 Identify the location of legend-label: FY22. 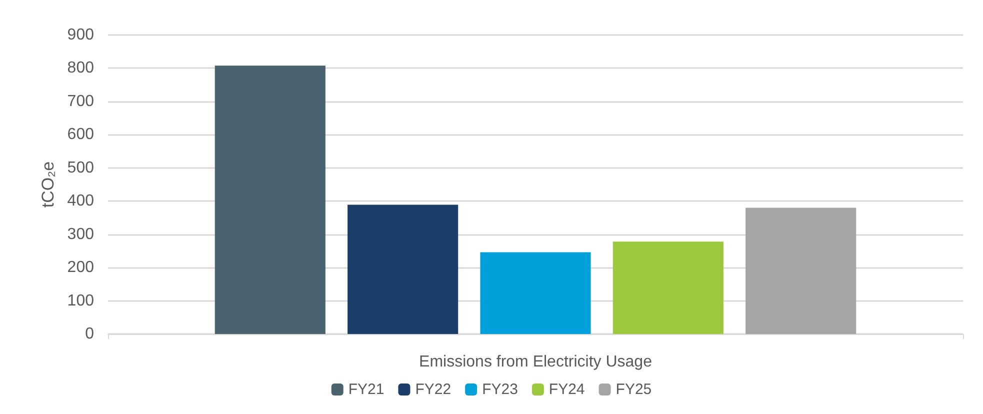
(433, 389).